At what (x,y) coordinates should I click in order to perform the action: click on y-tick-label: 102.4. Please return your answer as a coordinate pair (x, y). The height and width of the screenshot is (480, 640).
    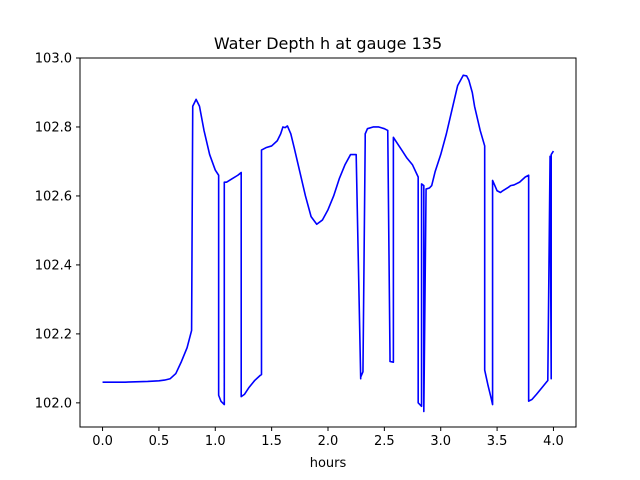
    Looking at the image, I should click on (53, 265).